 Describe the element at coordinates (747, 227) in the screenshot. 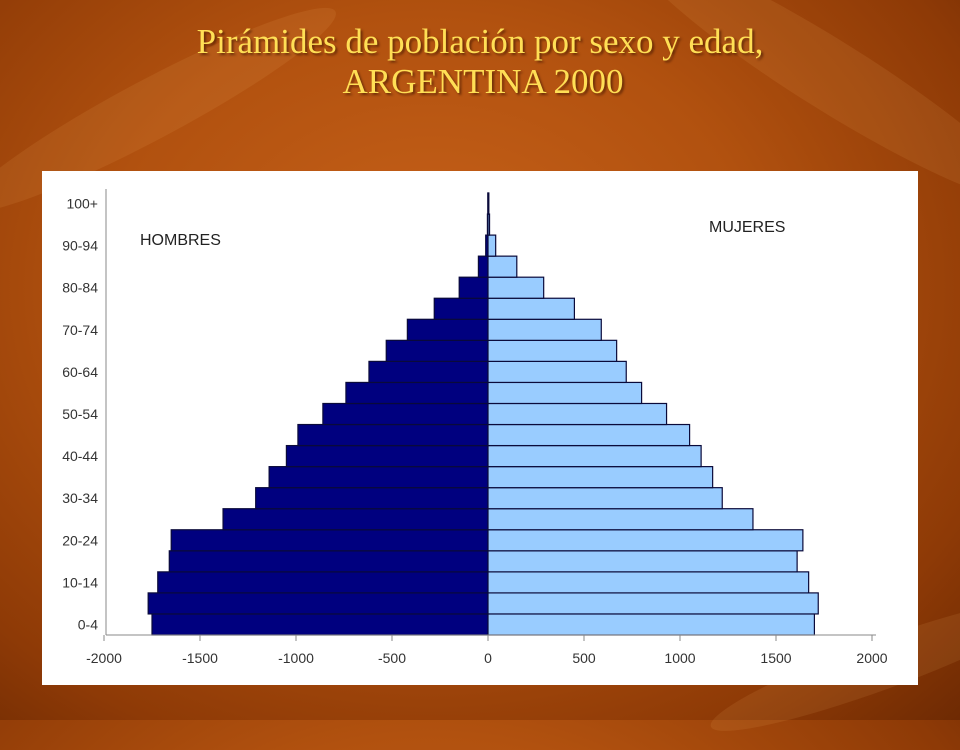

I see `legend-label-mujeres: MUJERES` at that location.